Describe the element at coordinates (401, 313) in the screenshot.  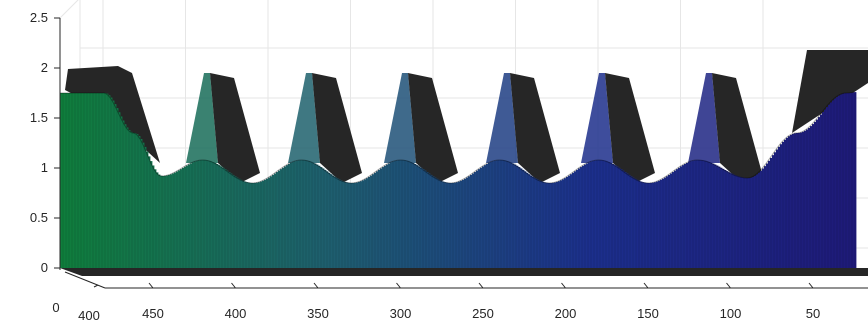
I see `x-tick-label: 300` at that location.